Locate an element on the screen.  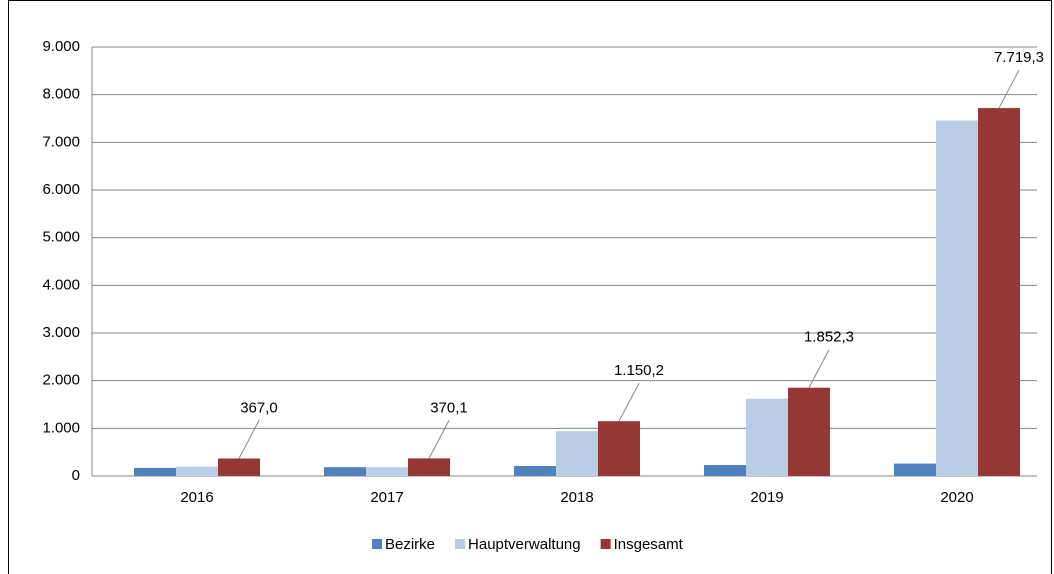
y-tick-label: 5.000 is located at coordinates (61, 237).